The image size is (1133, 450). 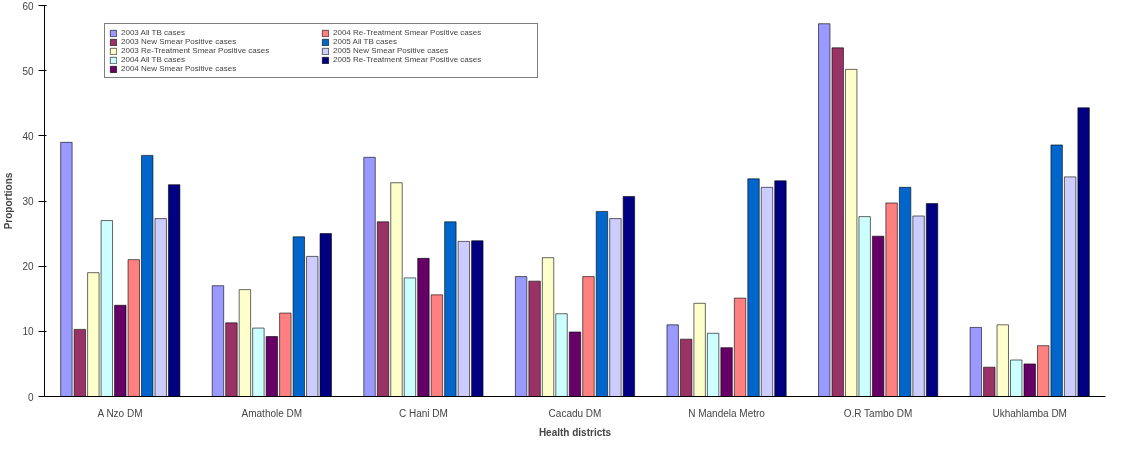 What do you see at coordinates (408, 32) in the screenshot?
I see `legend-label: 2004 Re-Treatment Smear Positive cases` at bounding box center [408, 32].